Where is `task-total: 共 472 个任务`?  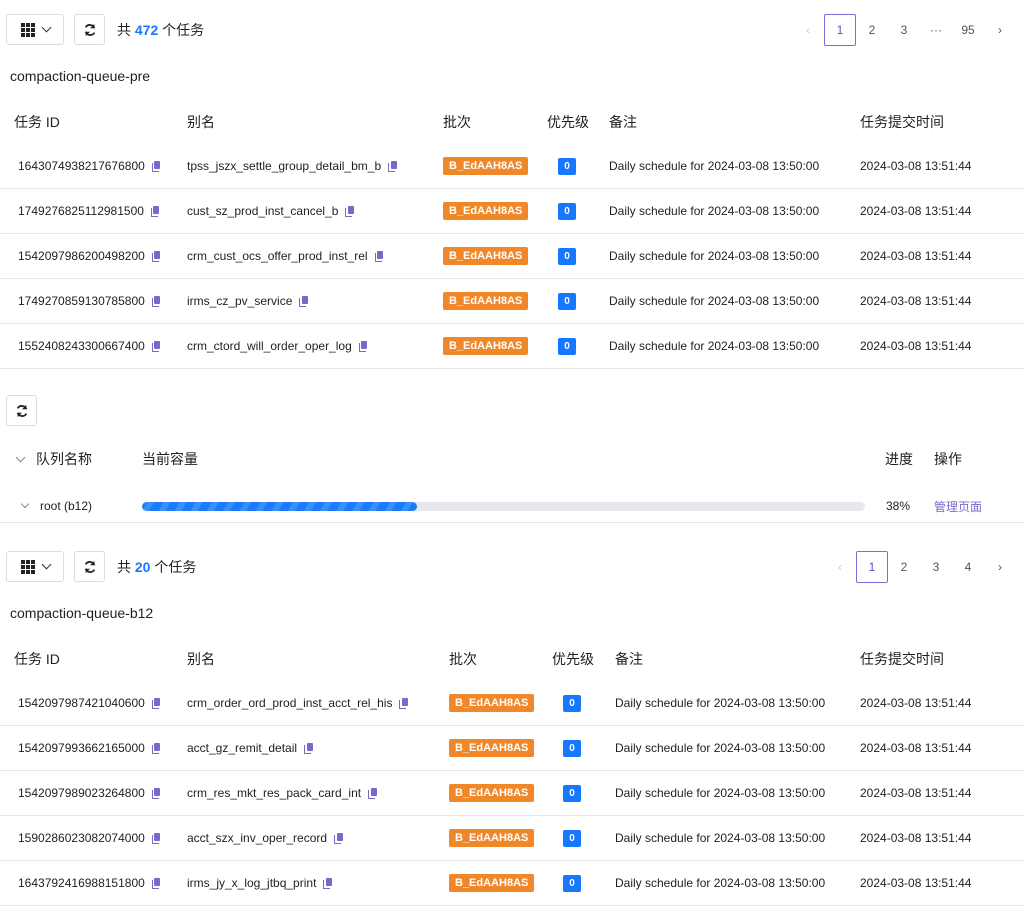
task-total: 共 472 个任务 is located at coordinates (161, 29).